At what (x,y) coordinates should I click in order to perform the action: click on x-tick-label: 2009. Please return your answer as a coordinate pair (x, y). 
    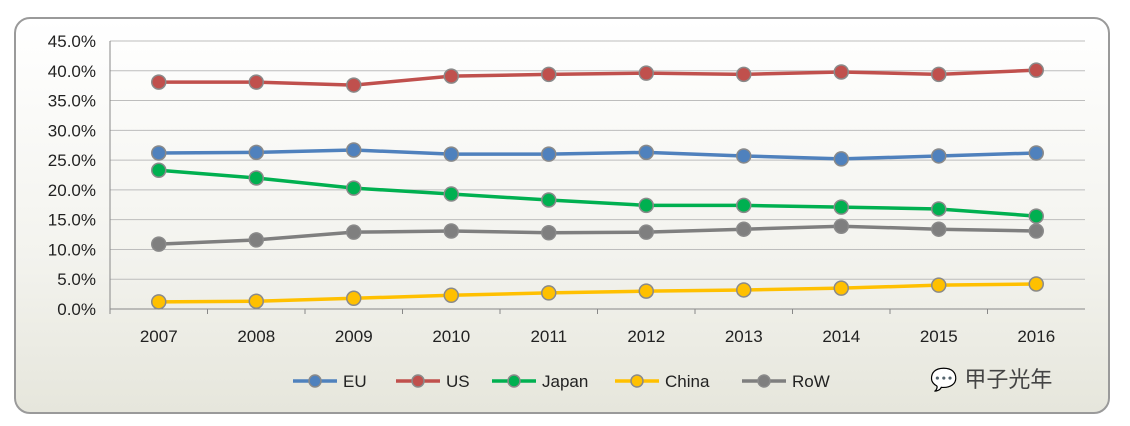
    Looking at the image, I should click on (354, 336).